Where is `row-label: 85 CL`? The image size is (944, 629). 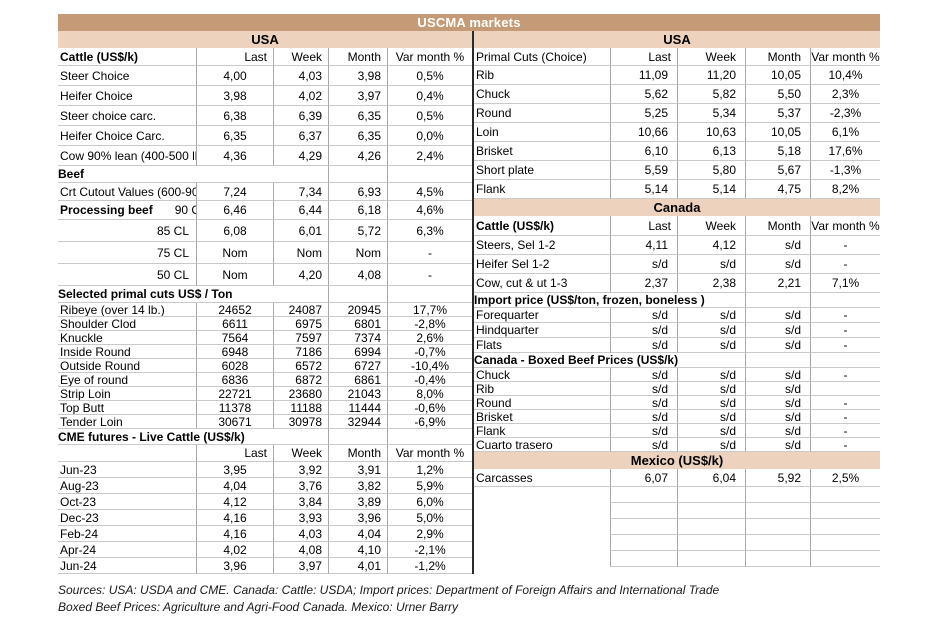 row-label: 85 CL is located at coordinates (127, 231).